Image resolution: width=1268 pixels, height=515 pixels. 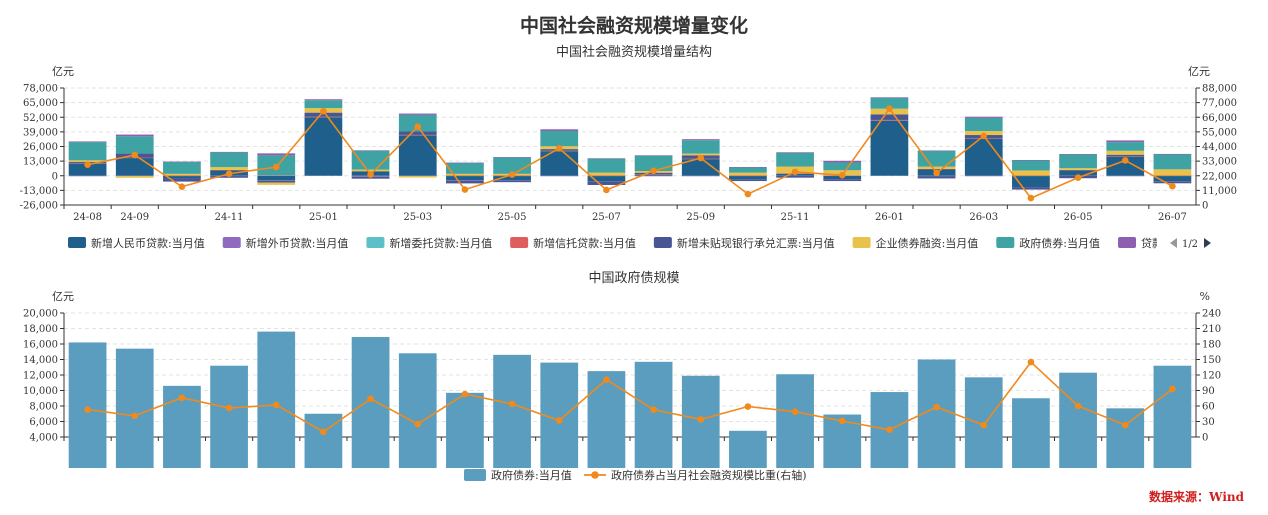 What do you see at coordinates (1211, 376) in the screenshot?
I see `y-tick-label-right: 120` at bounding box center [1211, 376].